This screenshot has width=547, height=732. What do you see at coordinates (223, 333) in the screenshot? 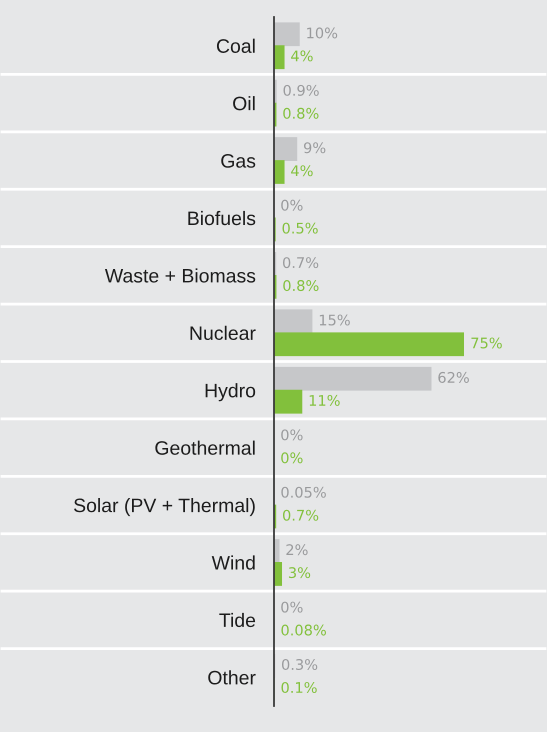
I see `y-tick-label: Nuclear` at bounding box center [223, 333].